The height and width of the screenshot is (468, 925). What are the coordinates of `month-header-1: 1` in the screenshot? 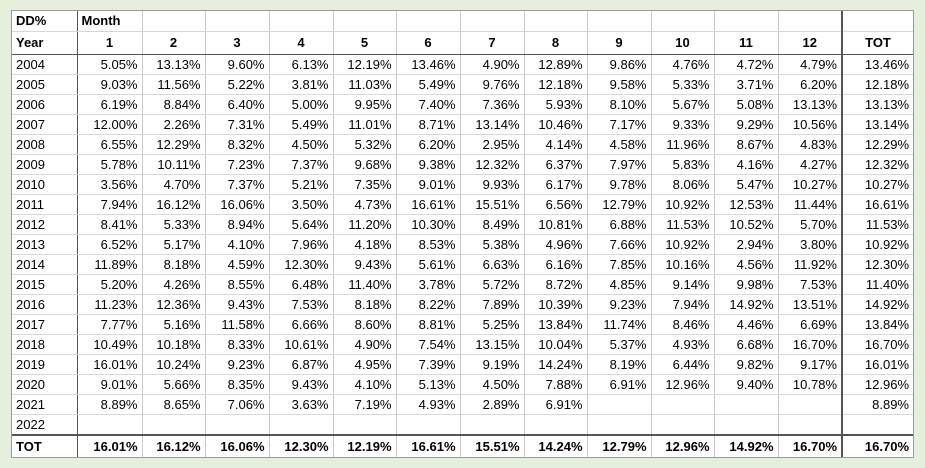 It's located at (110, 43).